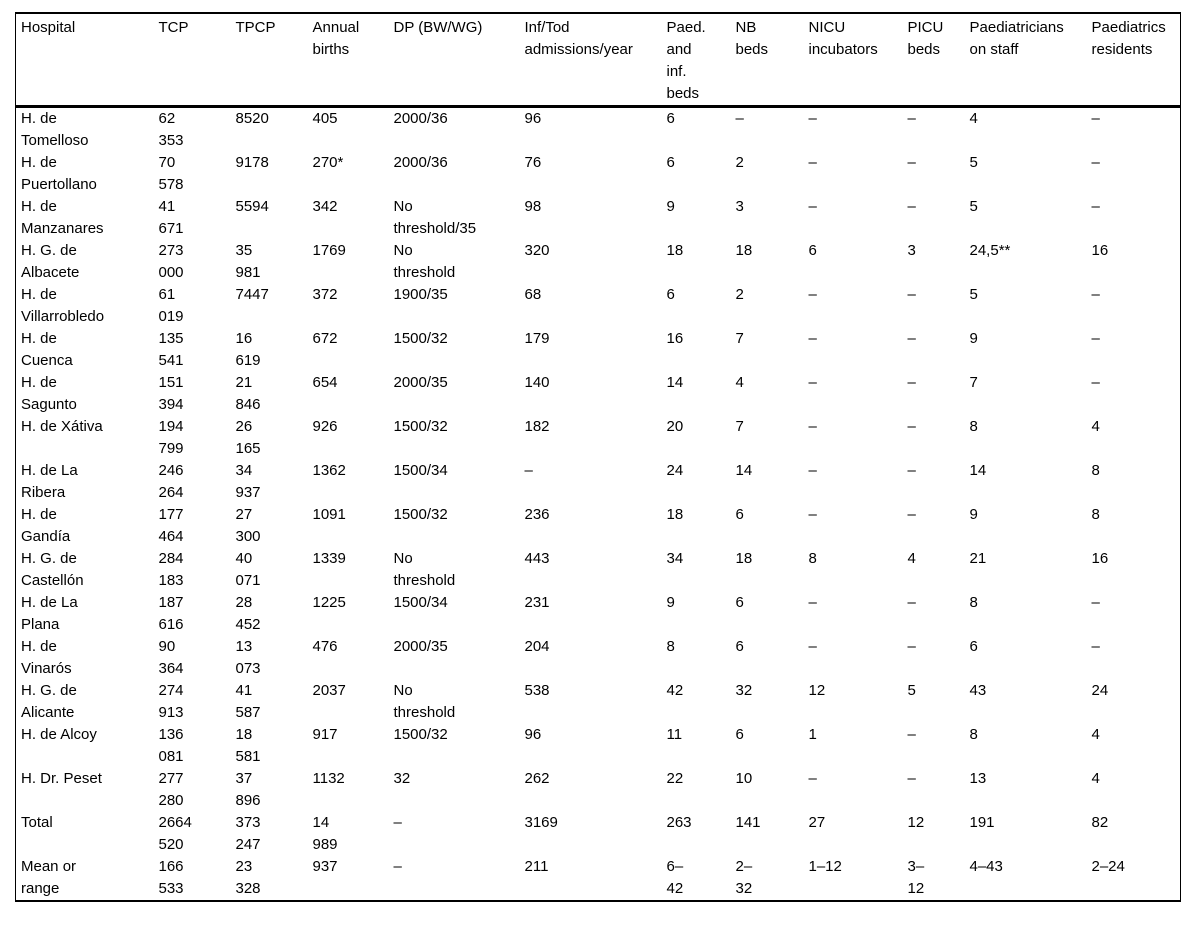  Describe the element at coordinates (329, 690) in the screenshot. I see `table-cell: 2037` at that location.